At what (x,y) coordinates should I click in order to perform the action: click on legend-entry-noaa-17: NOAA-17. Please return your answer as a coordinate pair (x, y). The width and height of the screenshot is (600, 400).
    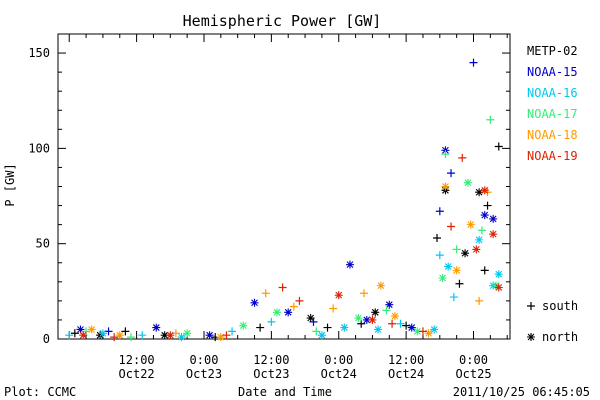
    Looking at the image, I should click on (552, 114).